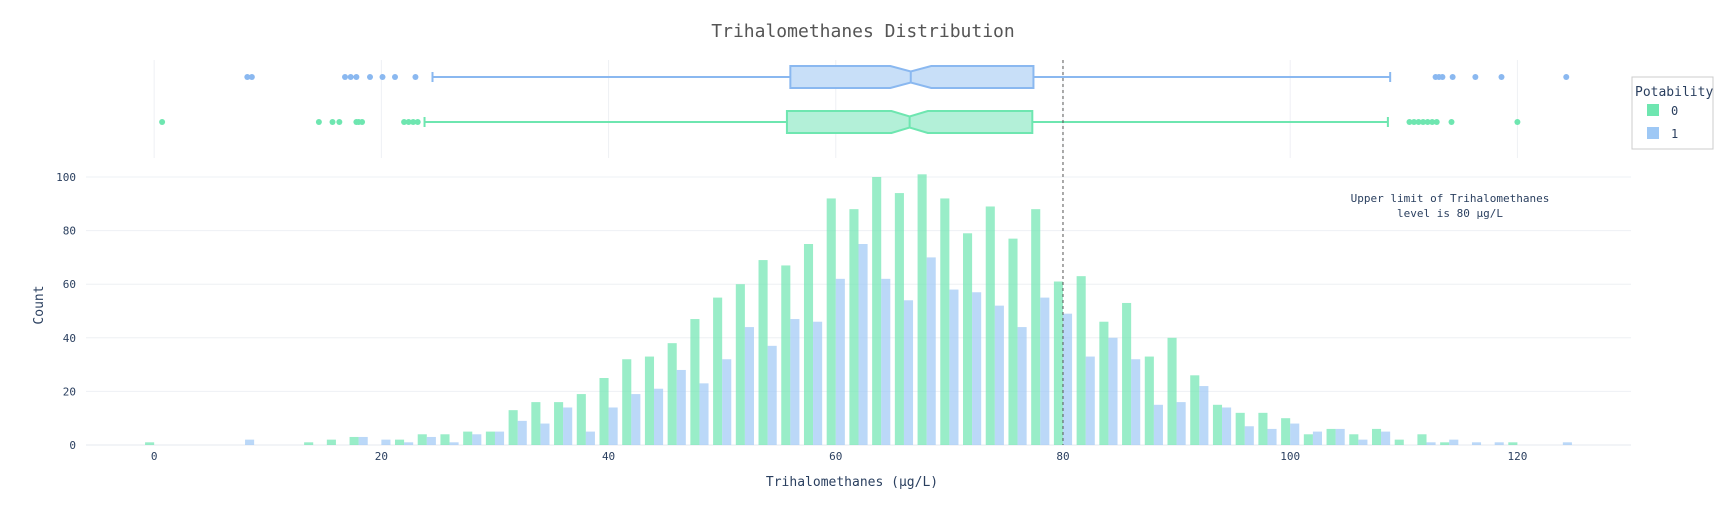  I want to click on x-tick-label: 20, so click(381, 456).